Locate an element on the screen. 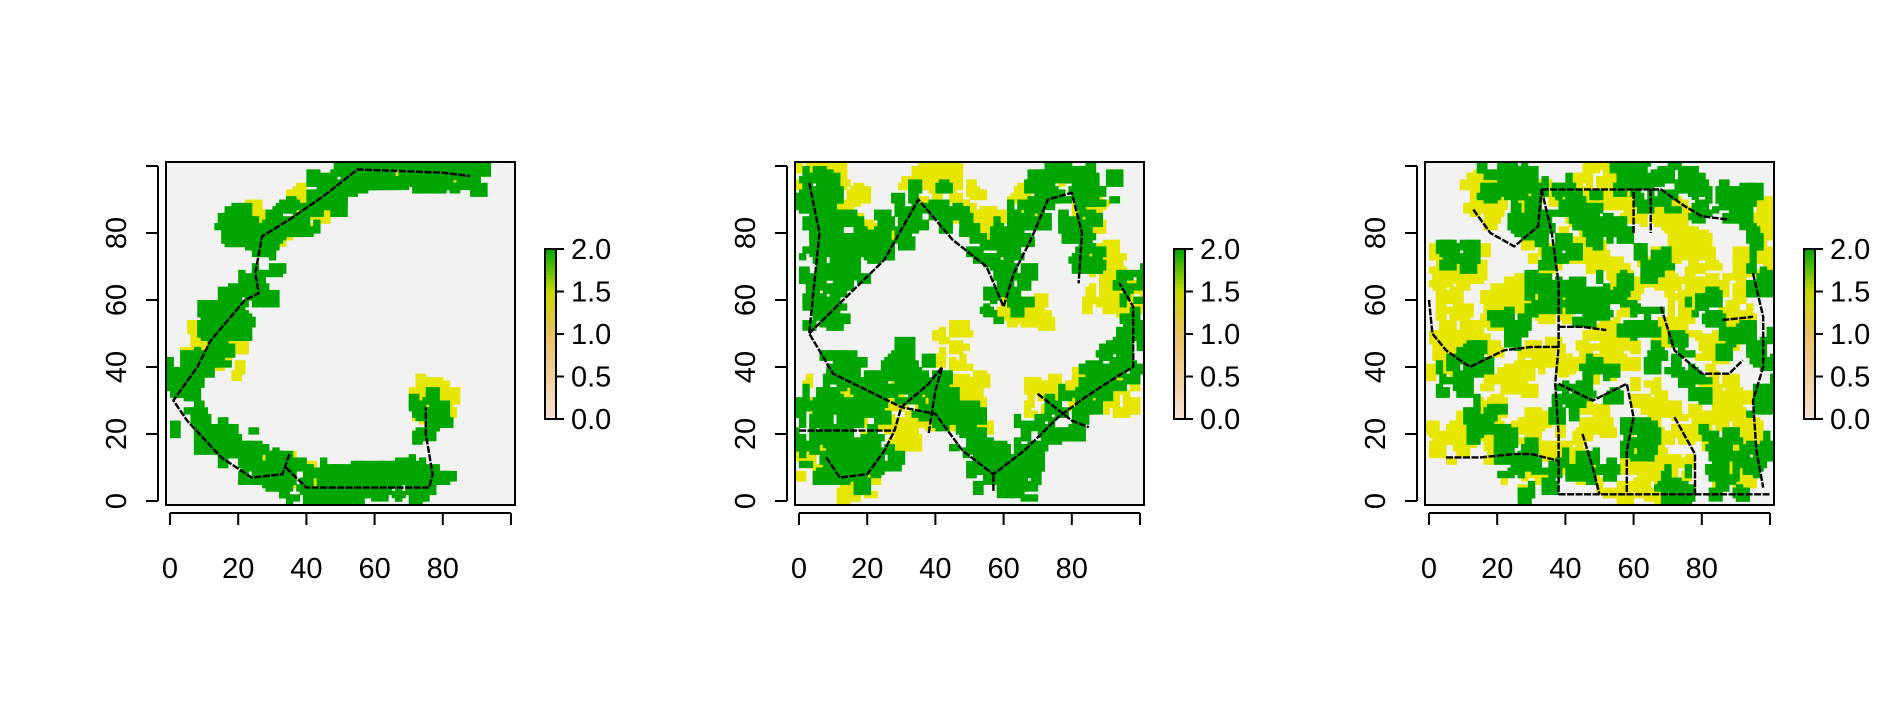 This screenshot has height=713, width=1889. y-tick-label: 40 is located at coordinates (746, 367).